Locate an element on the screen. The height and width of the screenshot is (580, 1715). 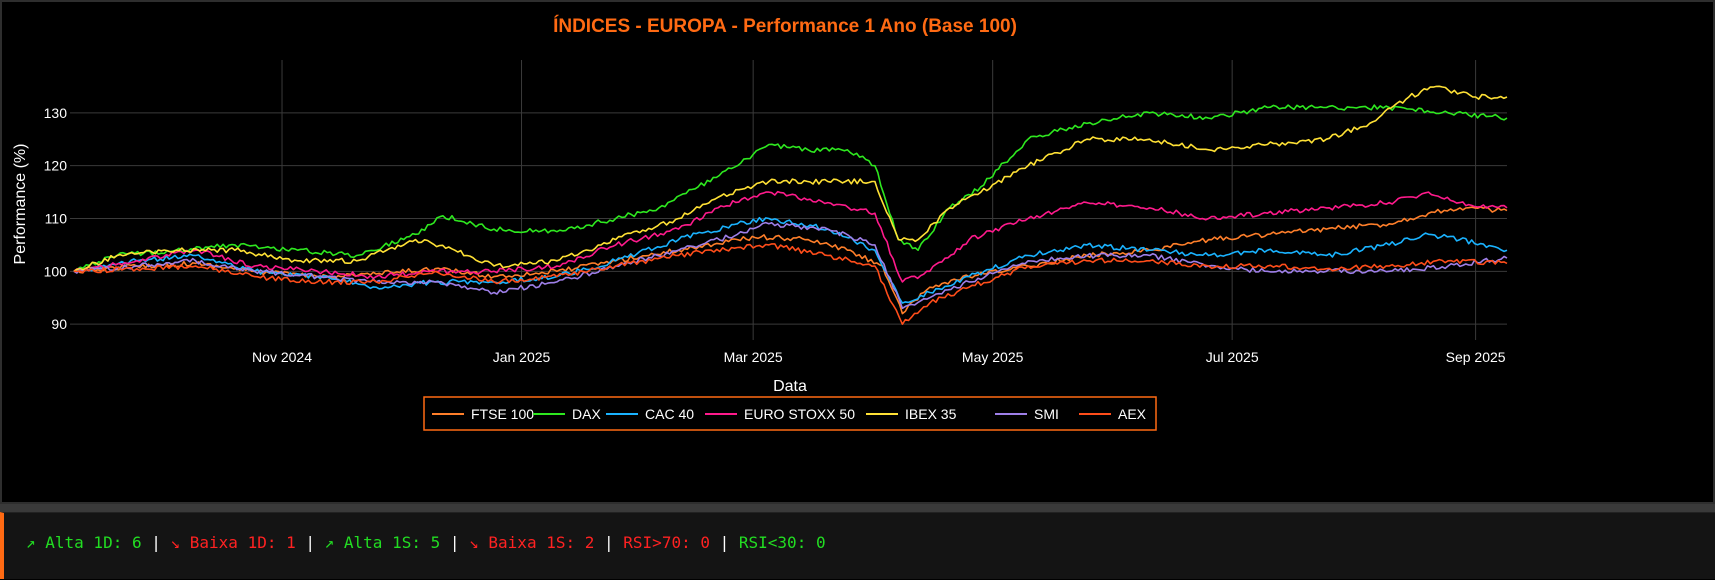
legend-item-label: EURO STOXX 50 is located at coordinates (799, 414).